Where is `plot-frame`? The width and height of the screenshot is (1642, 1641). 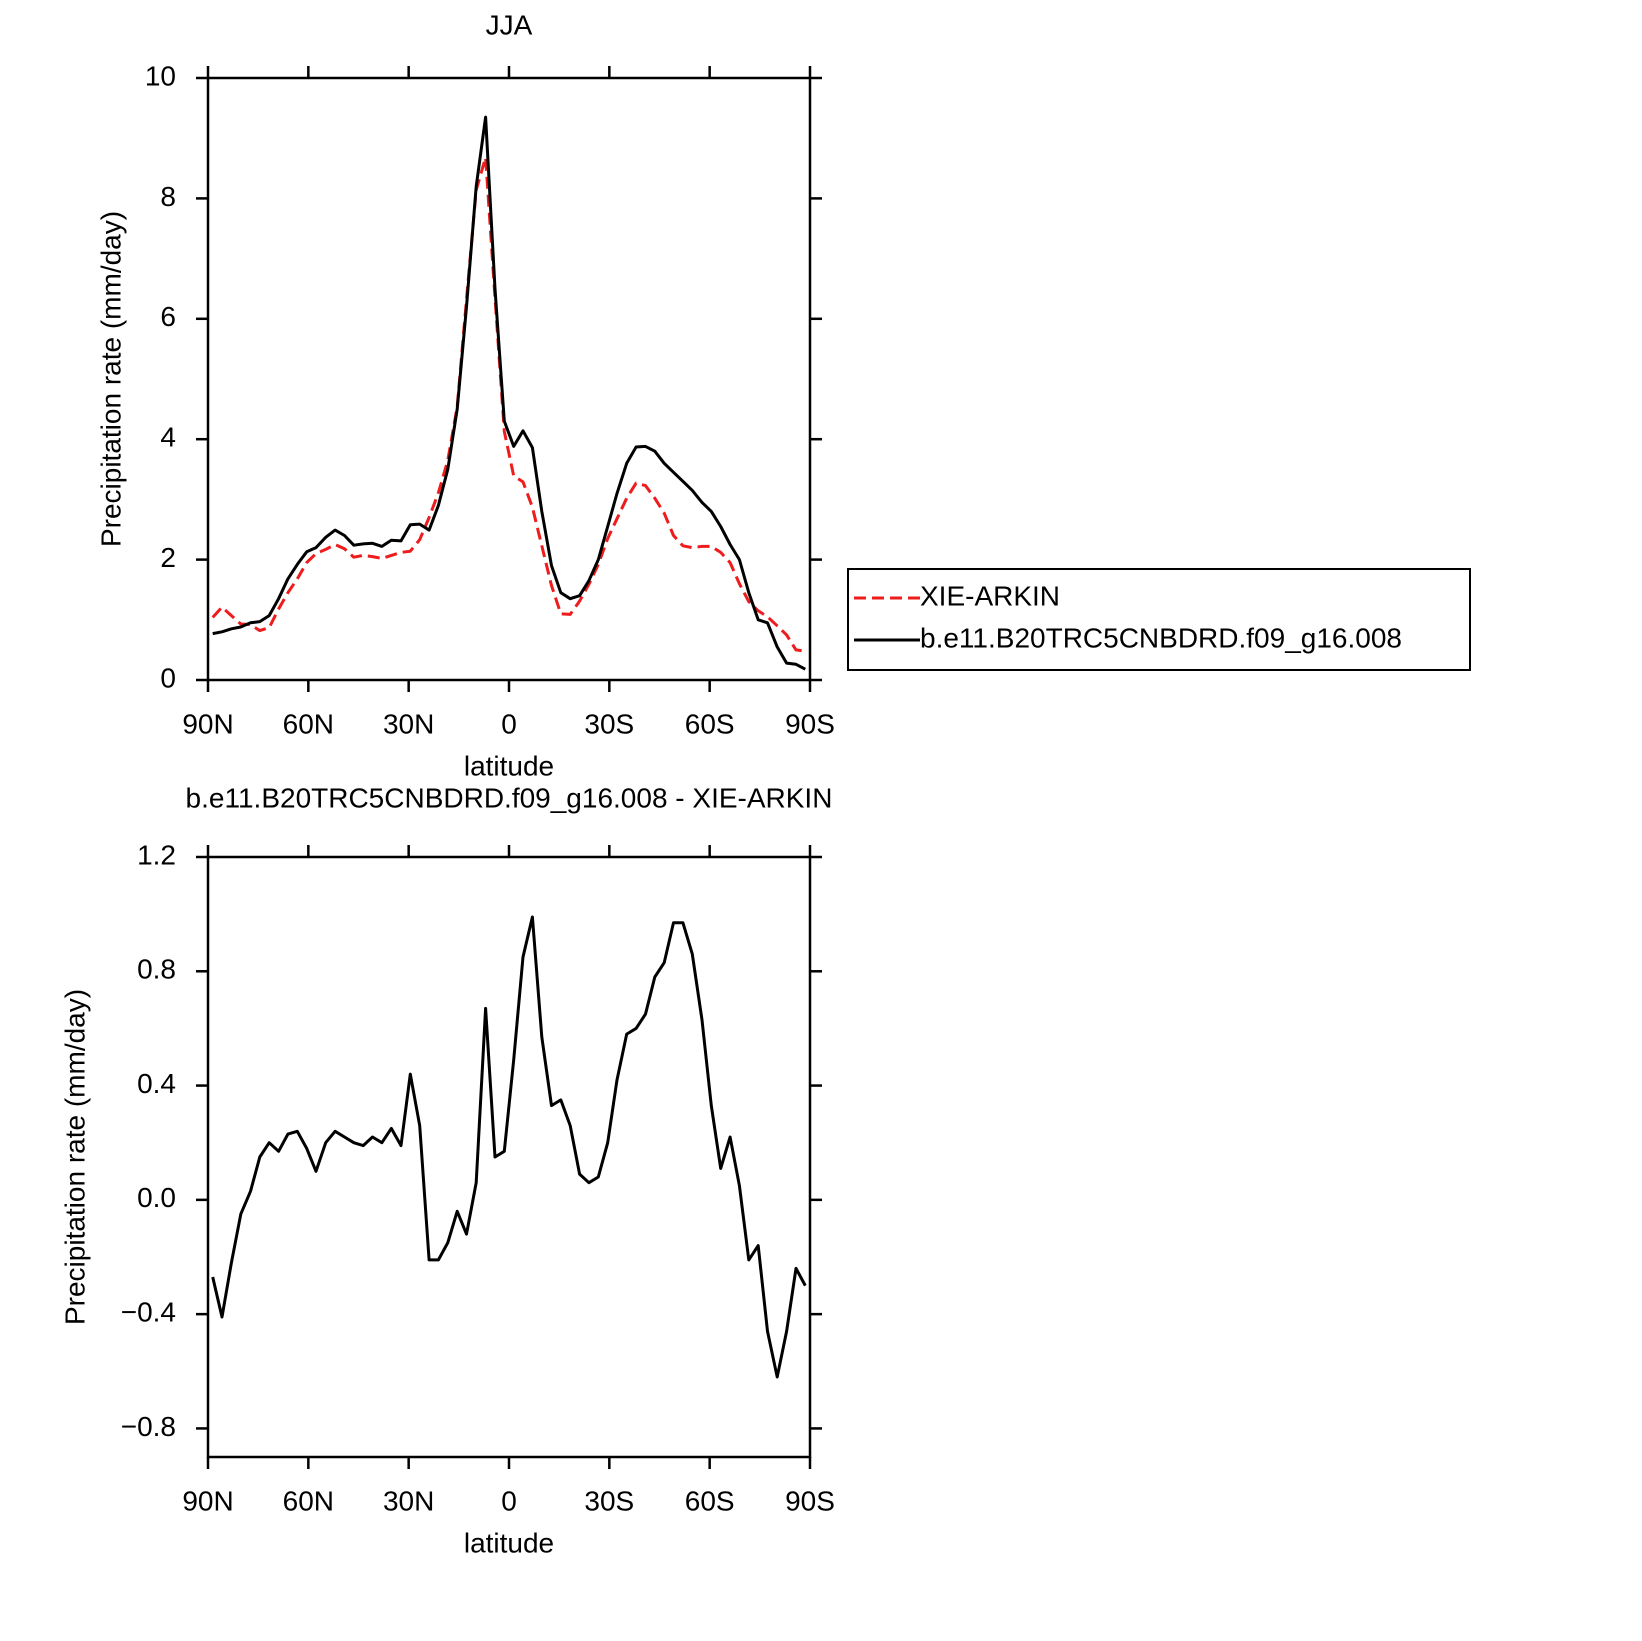 plot-frame is located at coordinates (509, 379).